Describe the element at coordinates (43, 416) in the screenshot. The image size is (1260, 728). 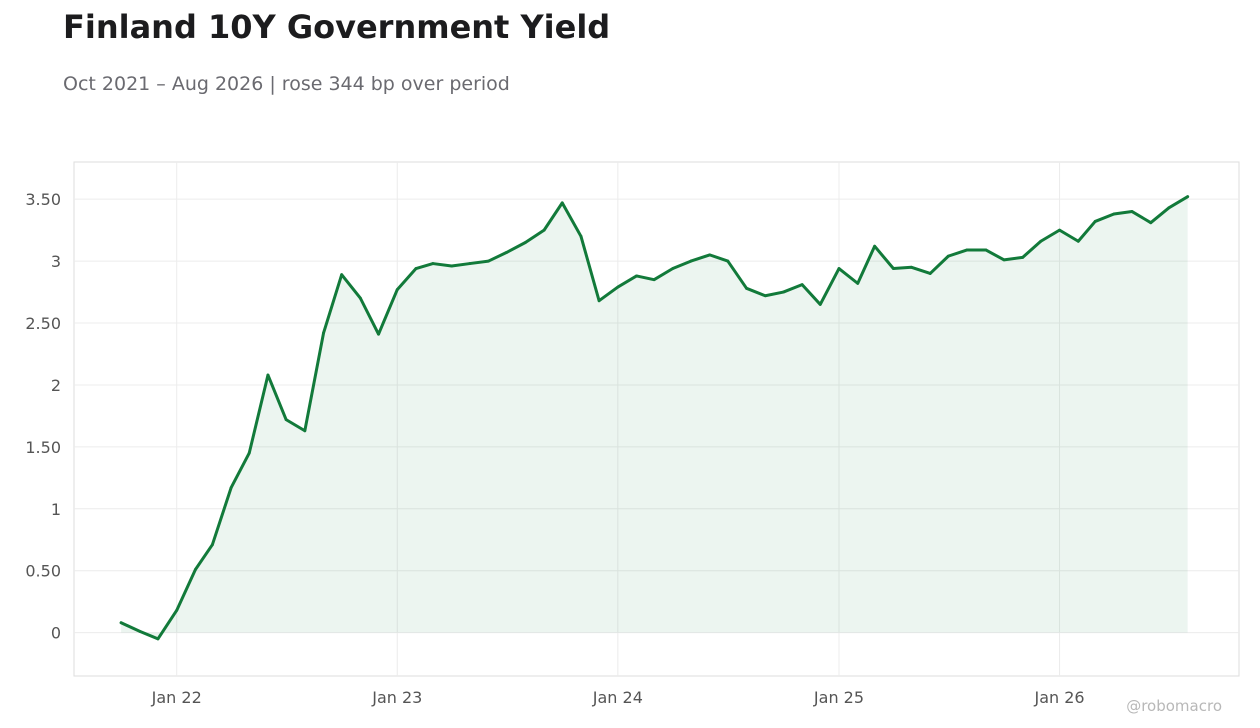
I see `y-axis: 0 0.50 1 1.50 2 2.50 3 3.50` at that location.